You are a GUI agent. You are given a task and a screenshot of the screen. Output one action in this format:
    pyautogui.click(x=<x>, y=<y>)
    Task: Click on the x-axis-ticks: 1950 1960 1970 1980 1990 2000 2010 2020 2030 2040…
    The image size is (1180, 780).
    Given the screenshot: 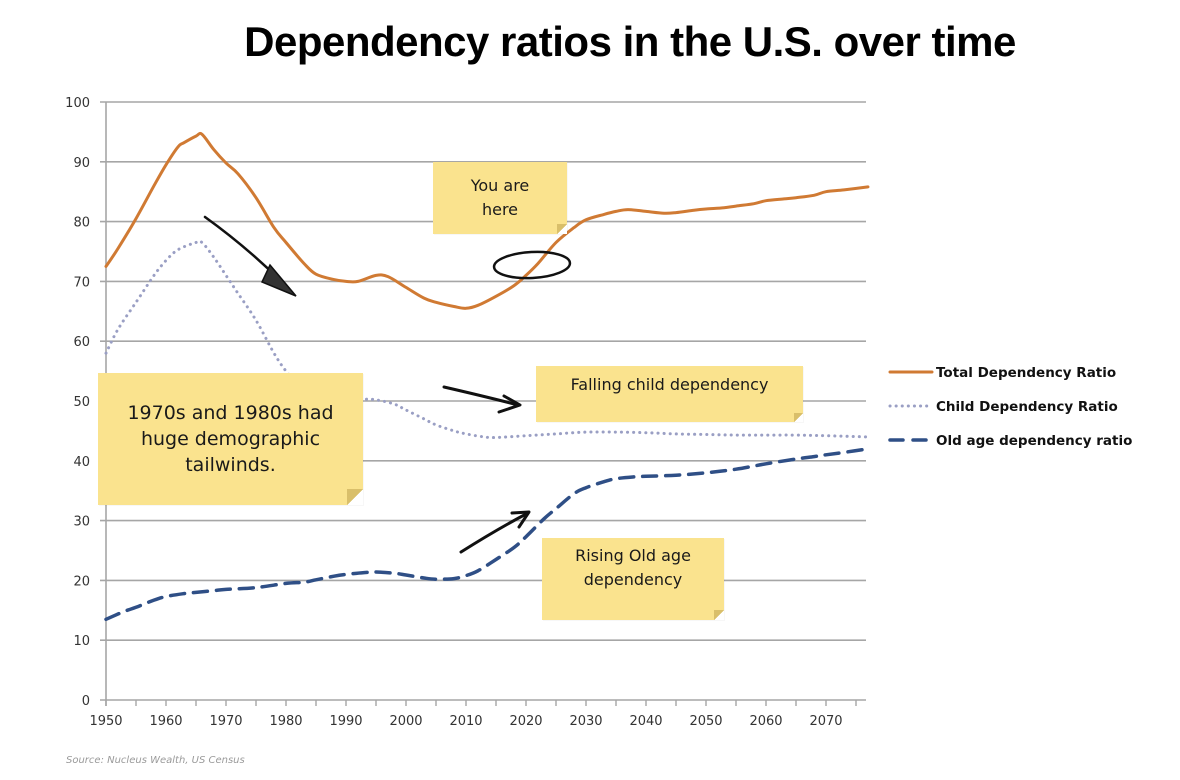 What is the action you would take?
    pyautogui.click(x=465, y=721)
    